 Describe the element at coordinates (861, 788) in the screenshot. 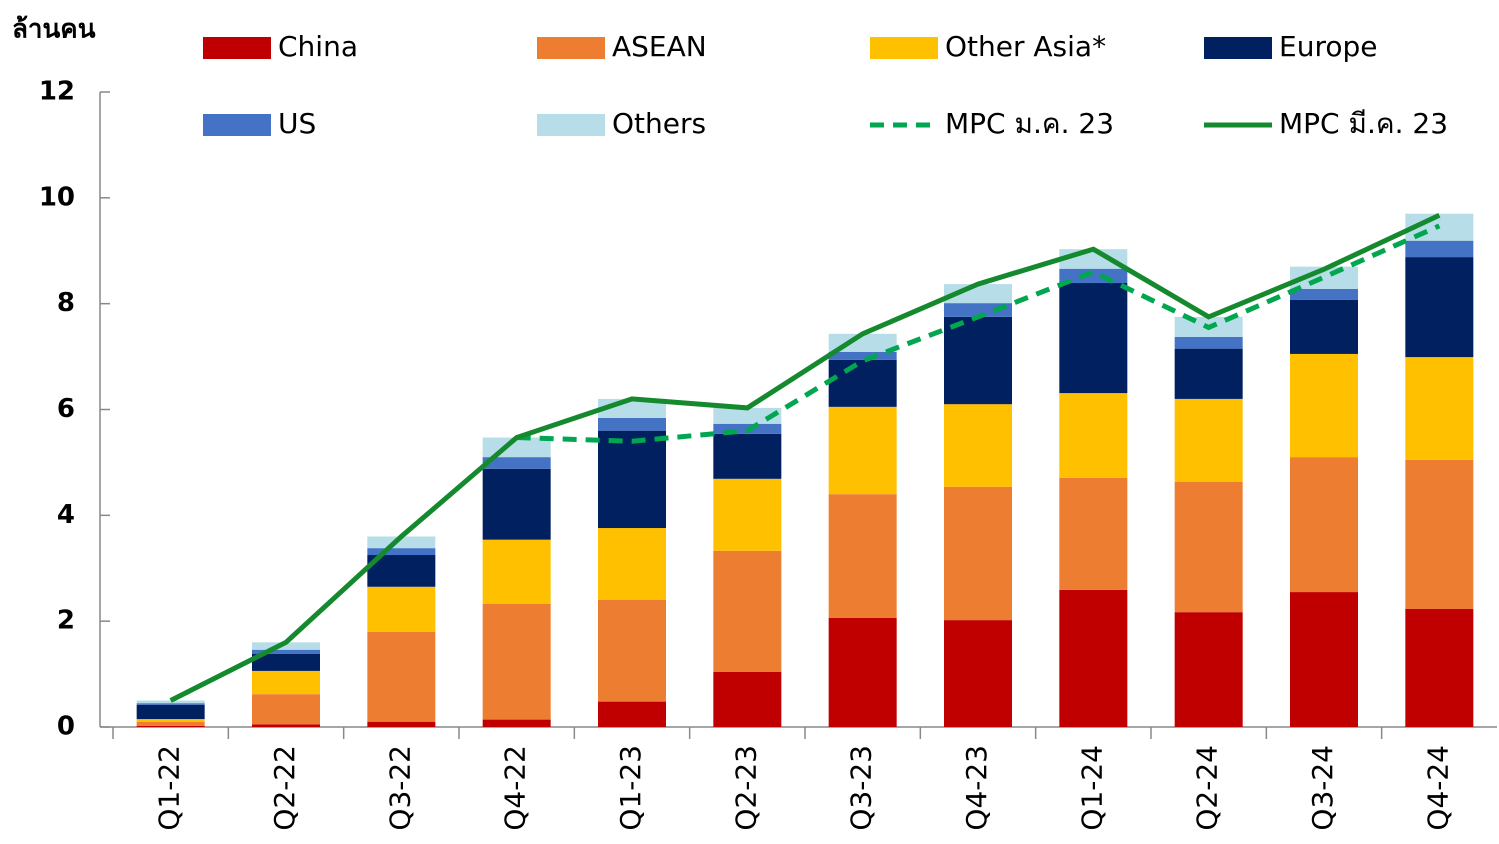

I see `x-tick-label: Q3-23` at that location.